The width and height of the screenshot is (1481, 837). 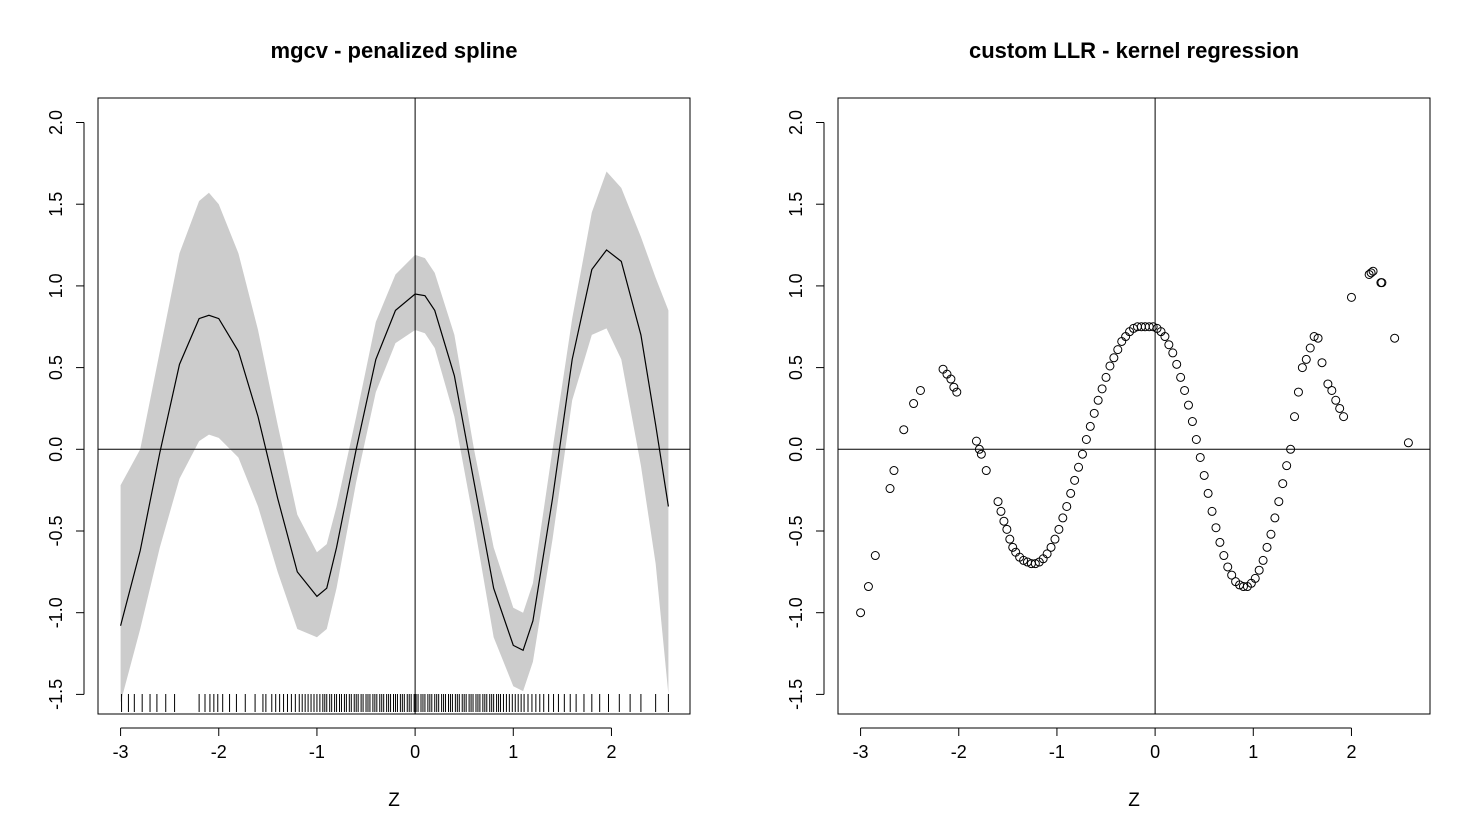 What do you see at coordinates (1134, 50) in the screenshot?
I see `chart-title: custom LLR - kernel regression` at bounding box center [1134, 50].